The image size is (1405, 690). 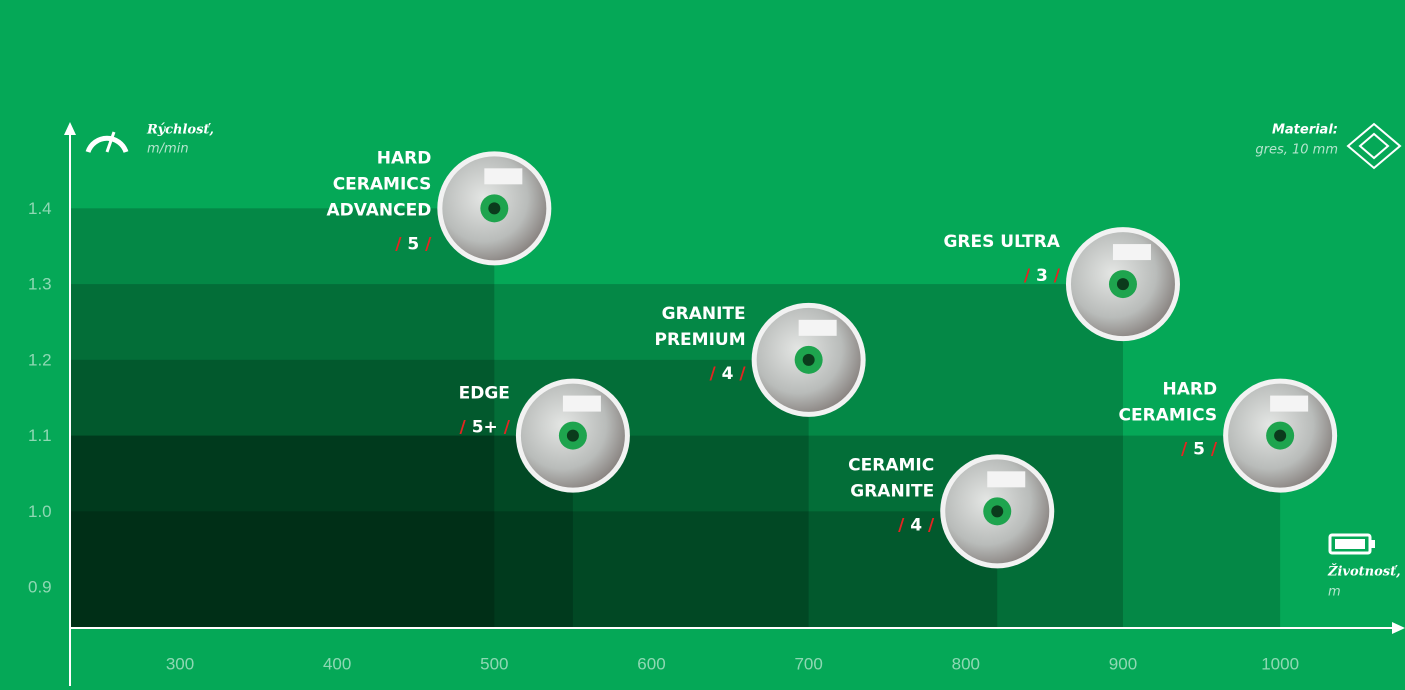 What do you see at coordinates (808, 663) in the screenshot?
I see `x-tick-label: 700` at bounding box center [808, 663].